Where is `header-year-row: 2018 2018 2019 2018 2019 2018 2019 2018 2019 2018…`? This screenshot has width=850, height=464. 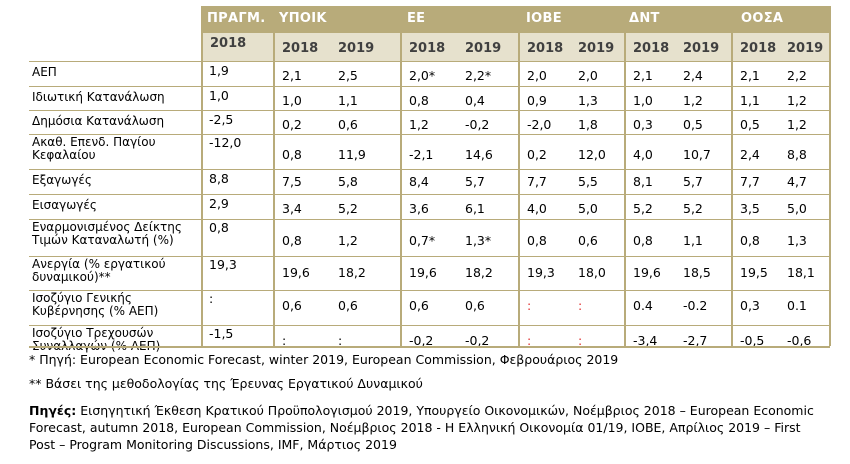 header-year-row: 2018 2018 2019 2018 2019 2018 2019 2018 2019 2018… is located at coordinates (516, 47).